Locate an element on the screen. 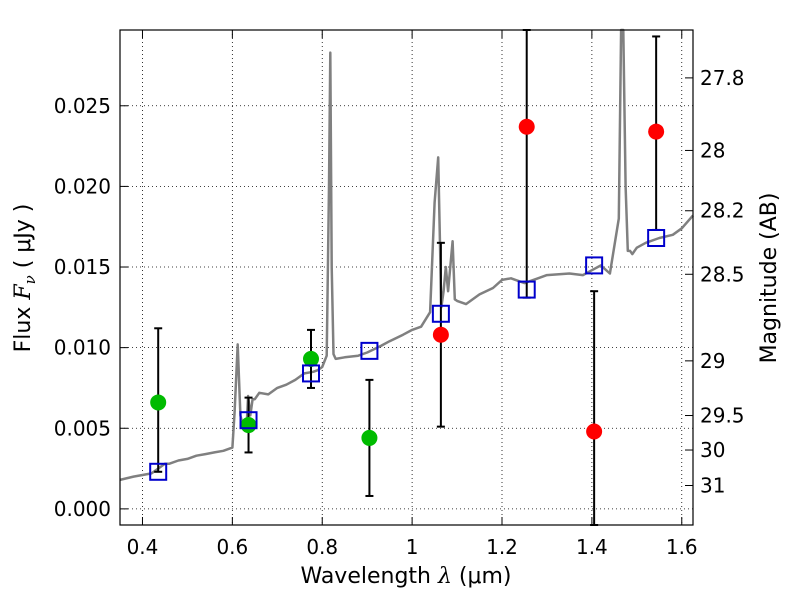 This screenshot has width=800, height=600. y-tick-label: 0.025 is located at coordinates (82, 106).